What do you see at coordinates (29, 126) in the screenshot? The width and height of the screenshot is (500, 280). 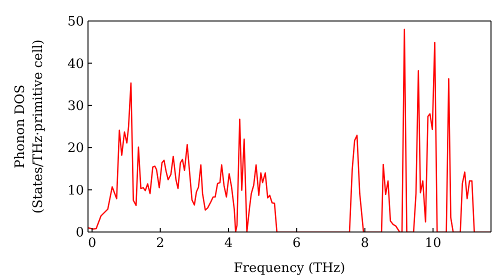 I see `y-axis-title: Phonon DOS (States/THz·primitive cell)` at bounding box center [29, 126].